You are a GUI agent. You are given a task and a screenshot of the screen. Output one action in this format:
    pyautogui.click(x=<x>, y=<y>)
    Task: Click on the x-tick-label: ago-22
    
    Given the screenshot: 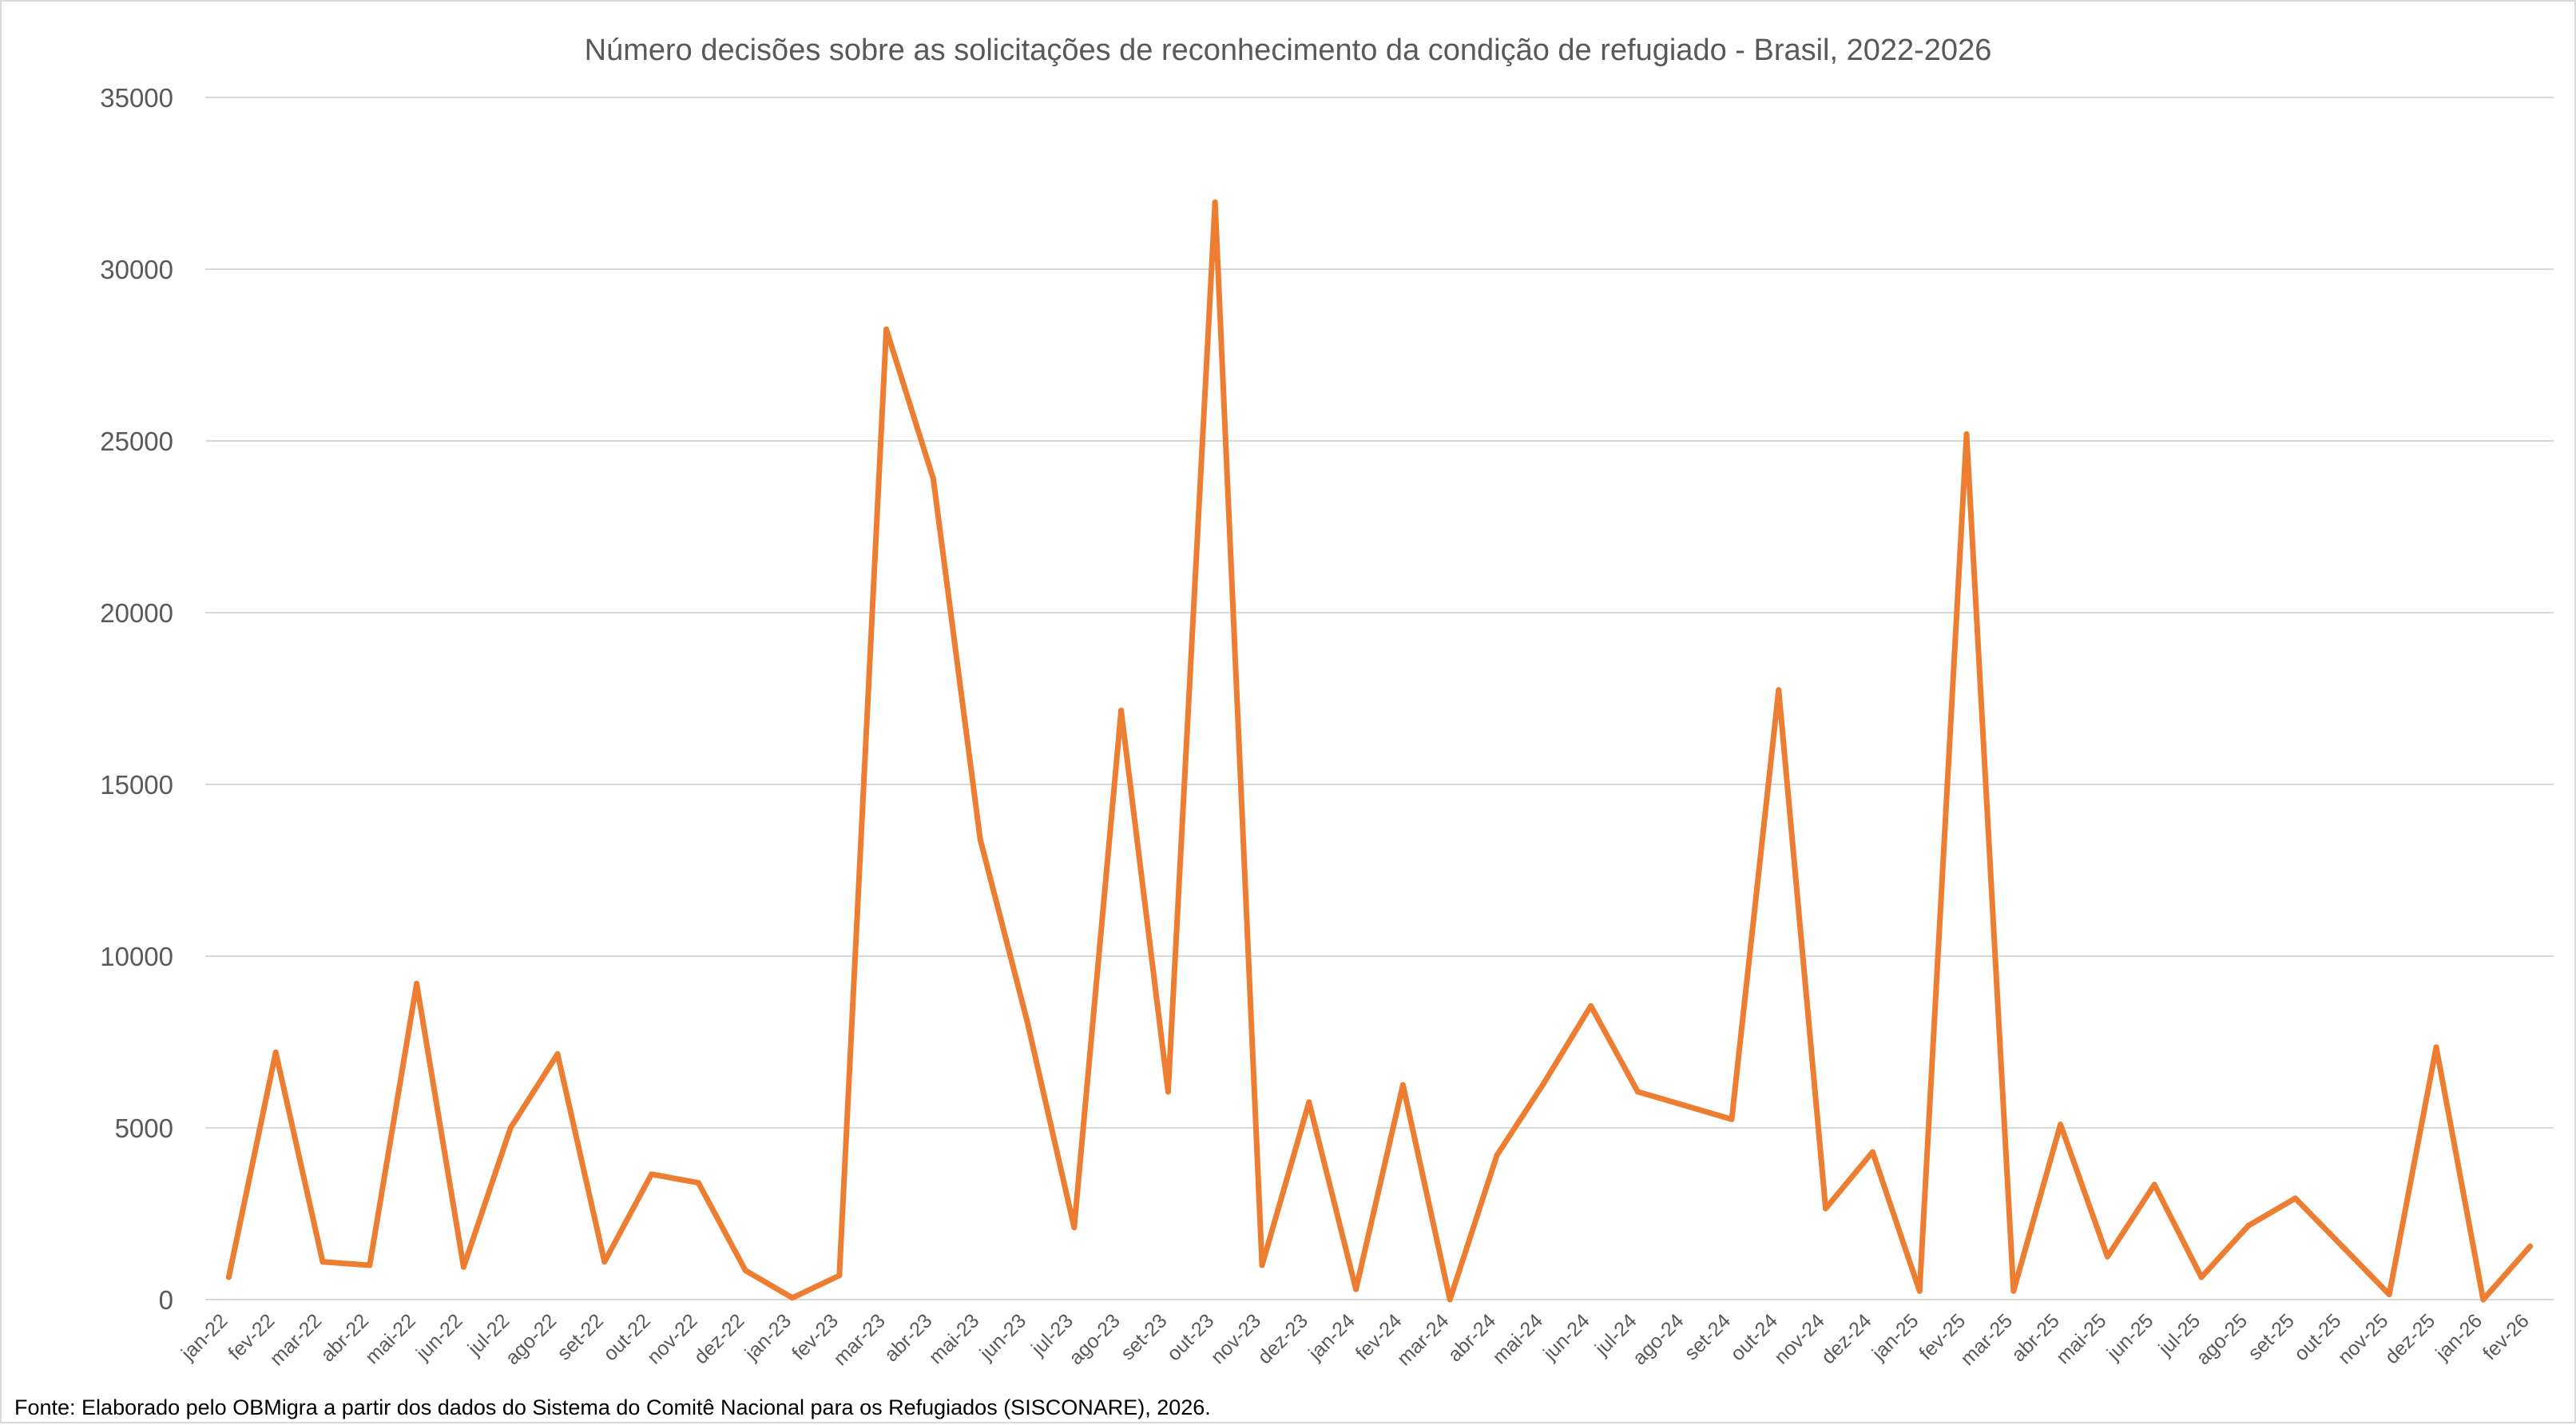 What is the action you would take?
    pyautogui.click(x=531, y=1339)
    